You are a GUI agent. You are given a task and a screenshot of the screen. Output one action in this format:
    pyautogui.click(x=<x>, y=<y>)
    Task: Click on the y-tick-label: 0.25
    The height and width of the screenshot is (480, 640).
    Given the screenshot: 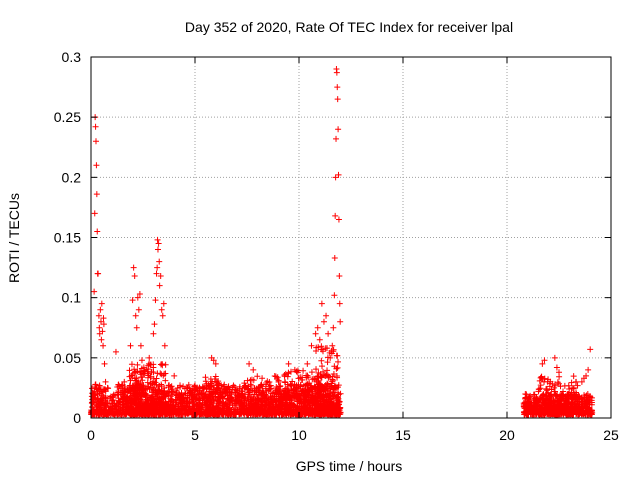 What is the action you would take?
    pyautogui.click(x=67, y=117)
    